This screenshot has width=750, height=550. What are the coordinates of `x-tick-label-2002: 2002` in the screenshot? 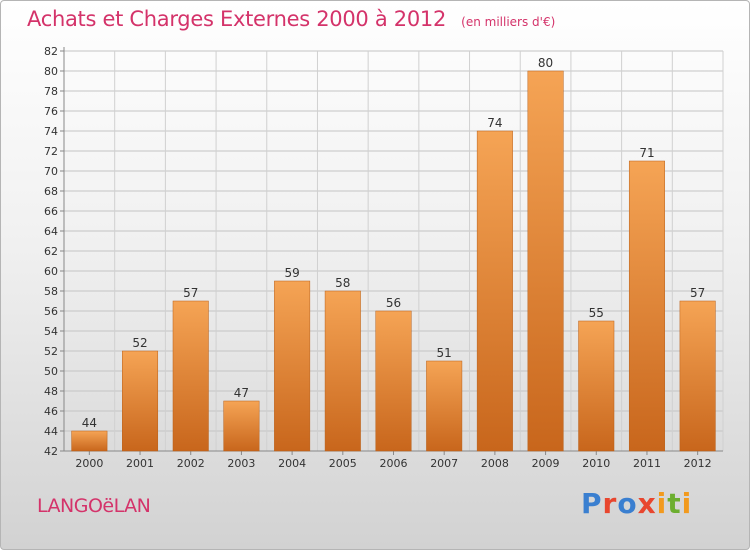 It's located at (191, 463).